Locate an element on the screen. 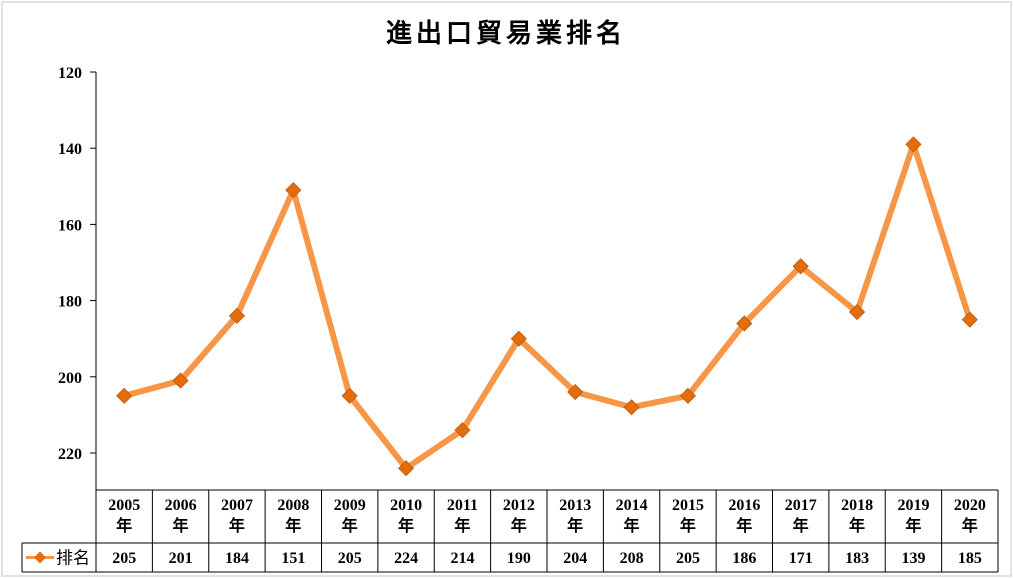 The image size is (1013, 578). data-table-value: 224 is located at coordinates (406, 558).